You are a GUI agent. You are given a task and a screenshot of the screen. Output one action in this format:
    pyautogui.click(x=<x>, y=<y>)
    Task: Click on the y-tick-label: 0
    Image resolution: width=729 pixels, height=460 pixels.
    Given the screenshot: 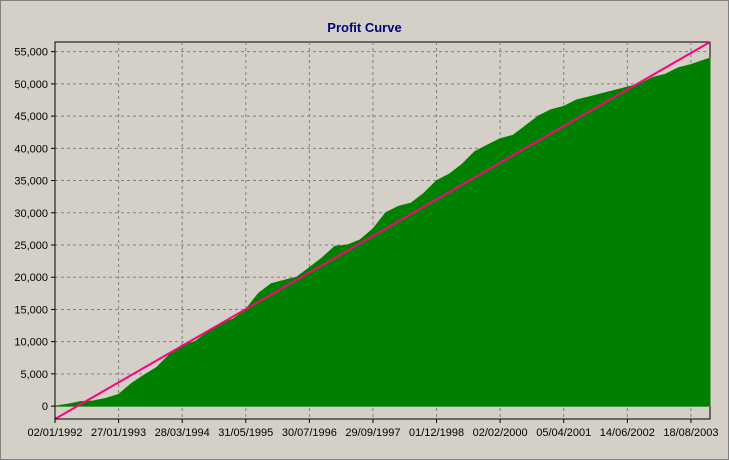 What is the action you would take?
    pyautogui.click(x=45, y=407)
    